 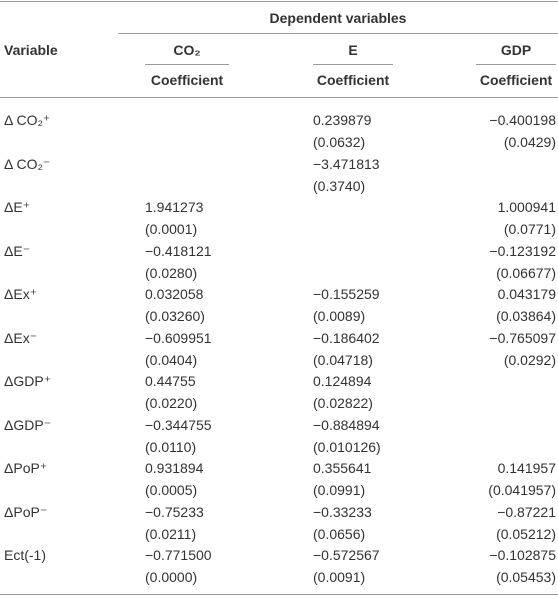 I want to click on group-rule, so click(x=338, y=33).